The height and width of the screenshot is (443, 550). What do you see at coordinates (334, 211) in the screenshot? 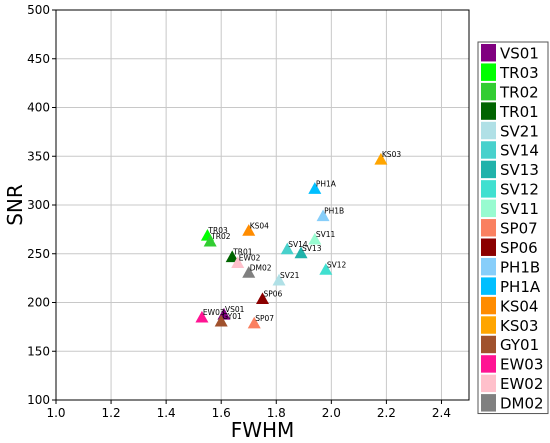
I see `point-label-ph1b: PH1B` at bounding box center [334, 211].